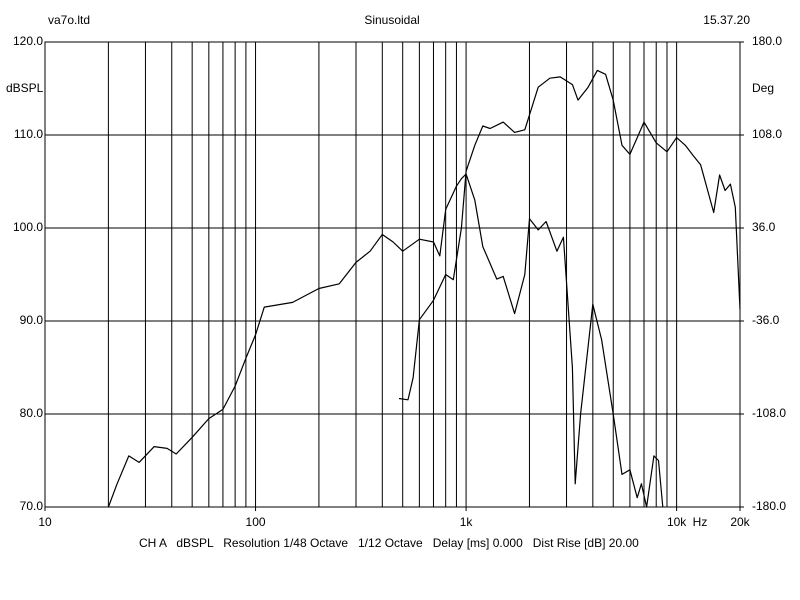 The image size is (800, 600). What do you see at coordinates (25, 88) in the screenshot?
I see `y-axis-label: dBSPL` at bounding box center [25, 88].